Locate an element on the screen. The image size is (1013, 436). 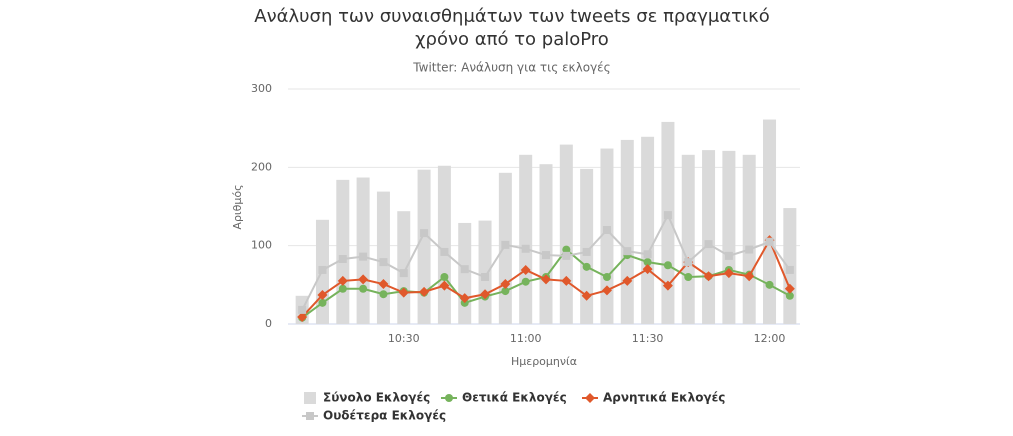
chart-title: χρόνο από το paloPro is located at coordinates (512, 39).